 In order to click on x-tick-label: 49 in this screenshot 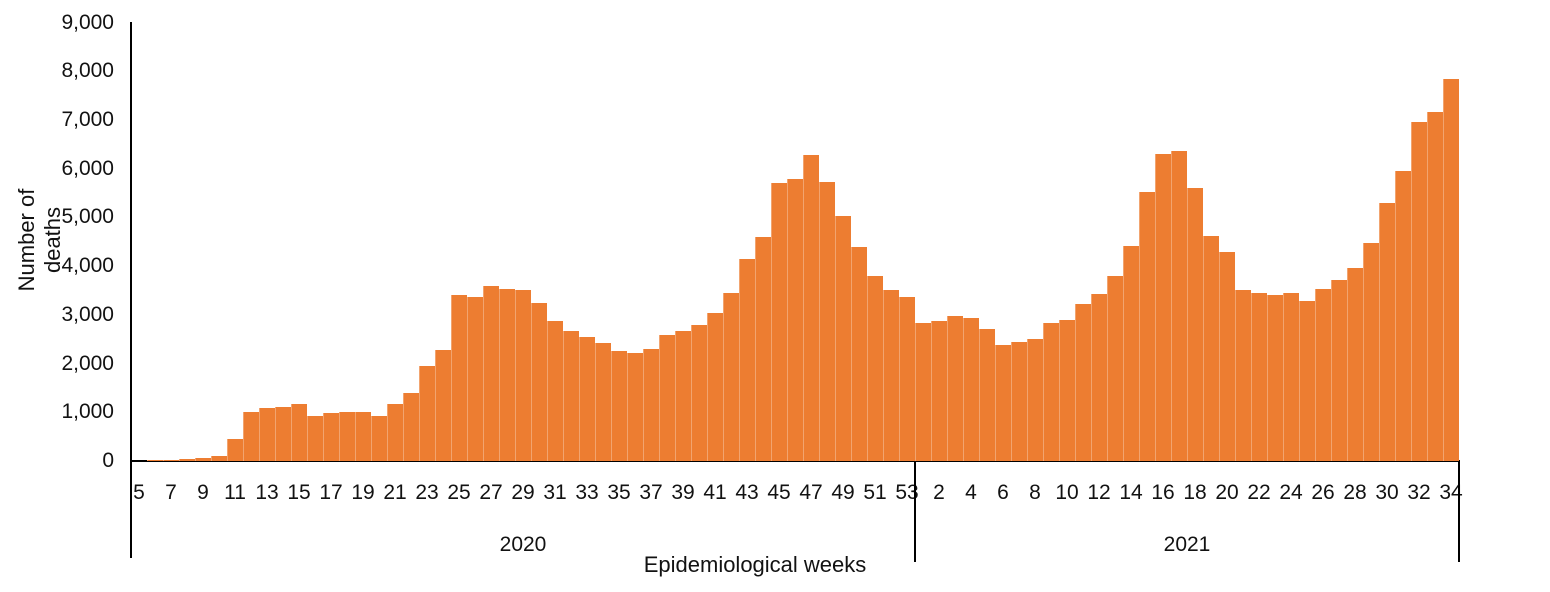, I will do `click(843, 492)`.